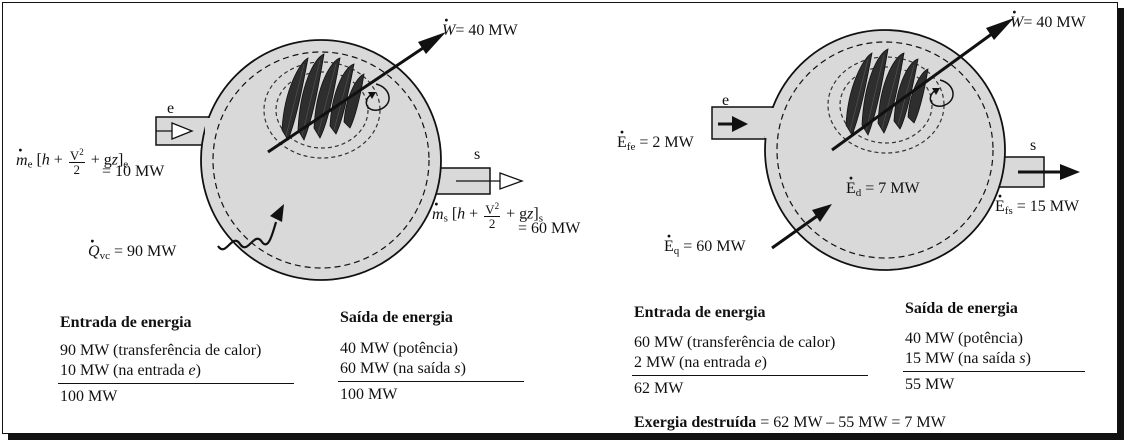 This screenshot has width=1128, height=444. Describe the element at coordinates (549, 228) in the screenshot. I see `left-outlet-flow-value: = 60 MW` at that location.